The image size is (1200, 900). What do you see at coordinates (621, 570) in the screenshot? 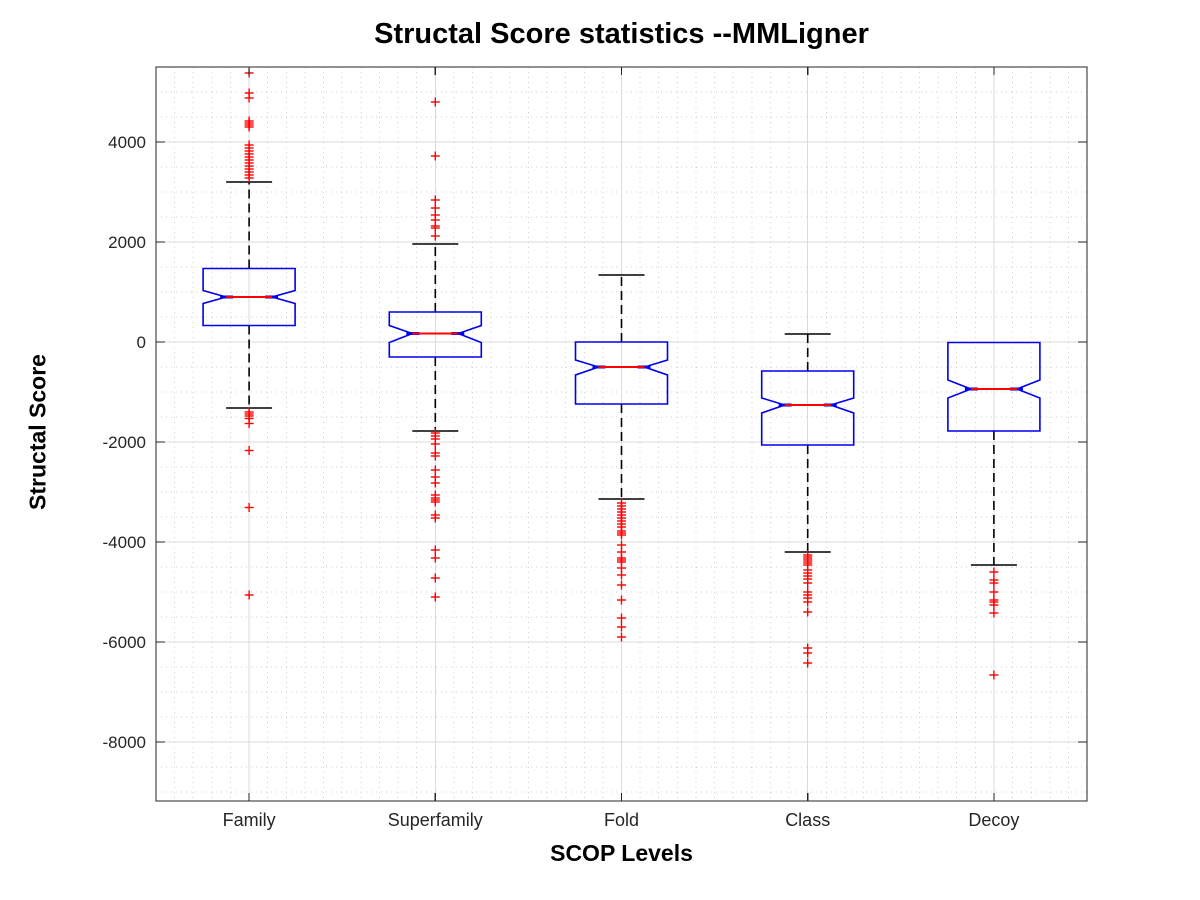
I see `outliers-fold` at bounding box center [621, 570].